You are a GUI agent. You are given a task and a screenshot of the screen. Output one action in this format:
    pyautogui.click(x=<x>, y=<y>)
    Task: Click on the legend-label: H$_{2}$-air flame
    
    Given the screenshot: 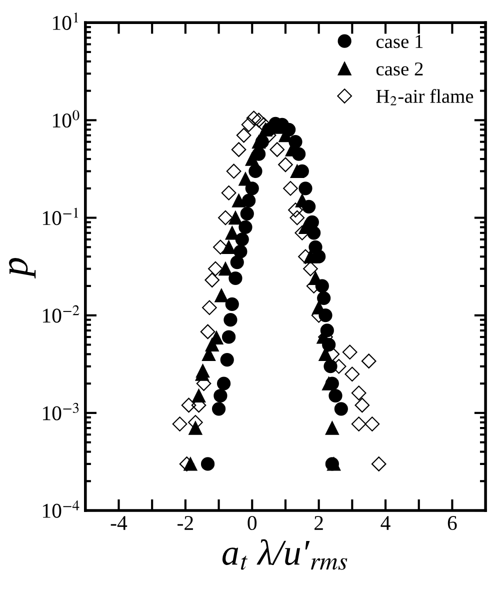 What is the action you would take?
    pyautogui.click(x=425, y=97)
    